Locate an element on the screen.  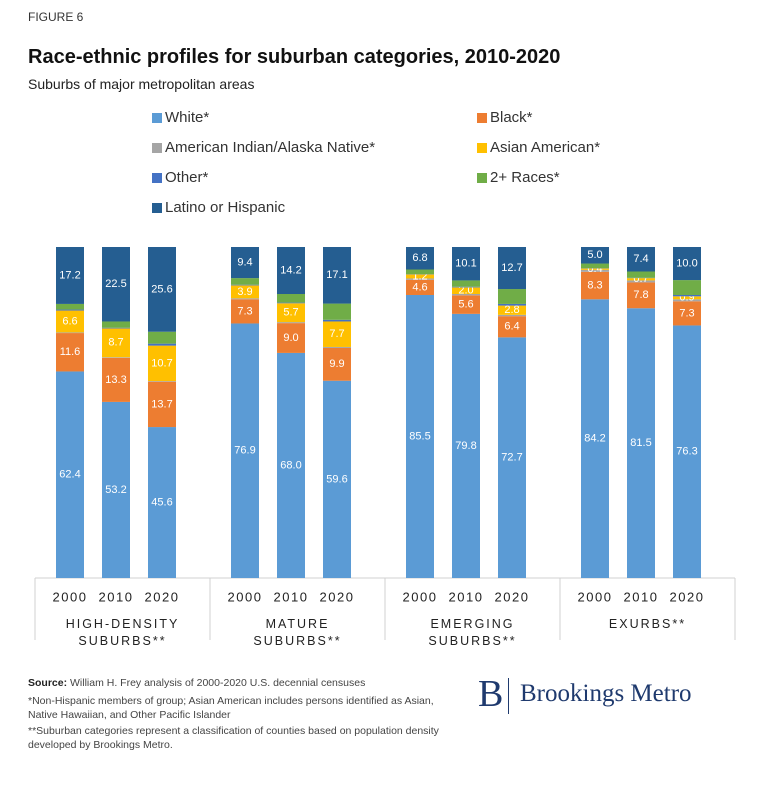
data-label: 3.9 is located at coordinates (244, 292).